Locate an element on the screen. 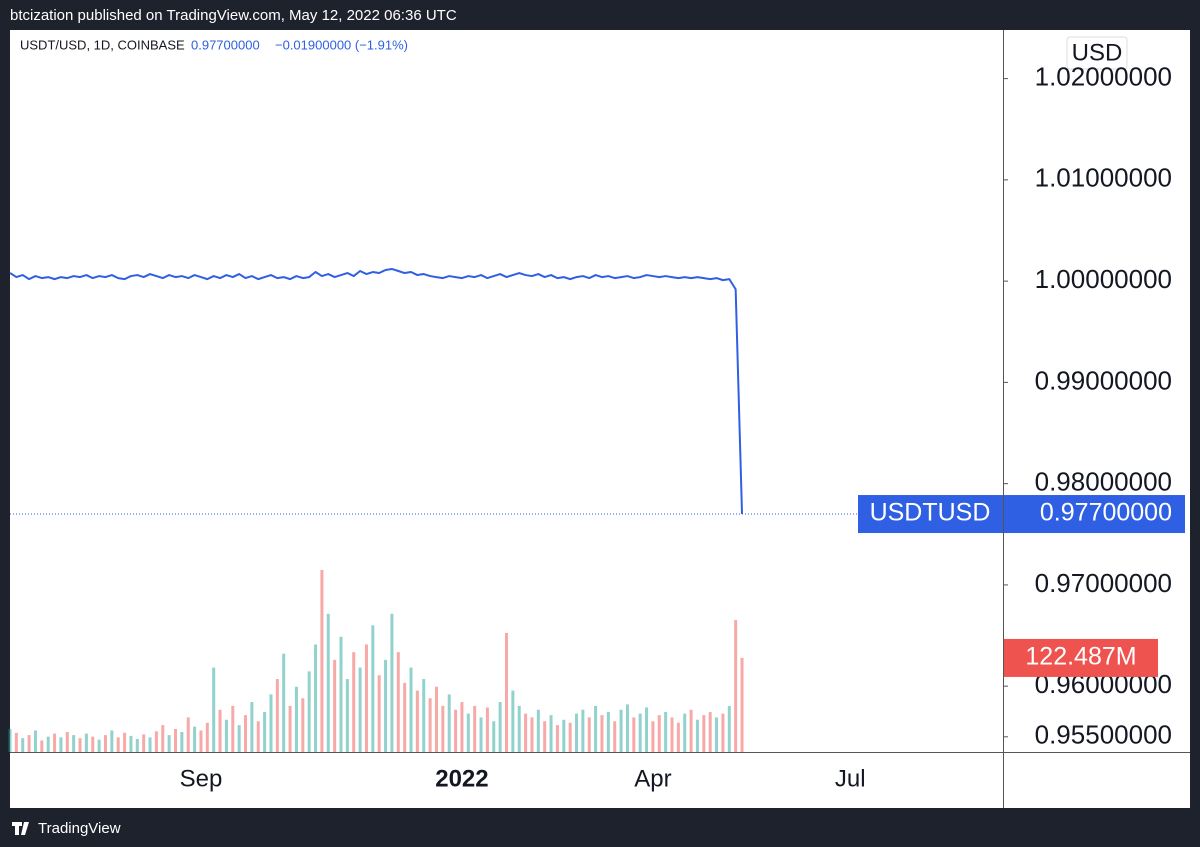  brand-name: TradingView is located at coordinates (79, 828).